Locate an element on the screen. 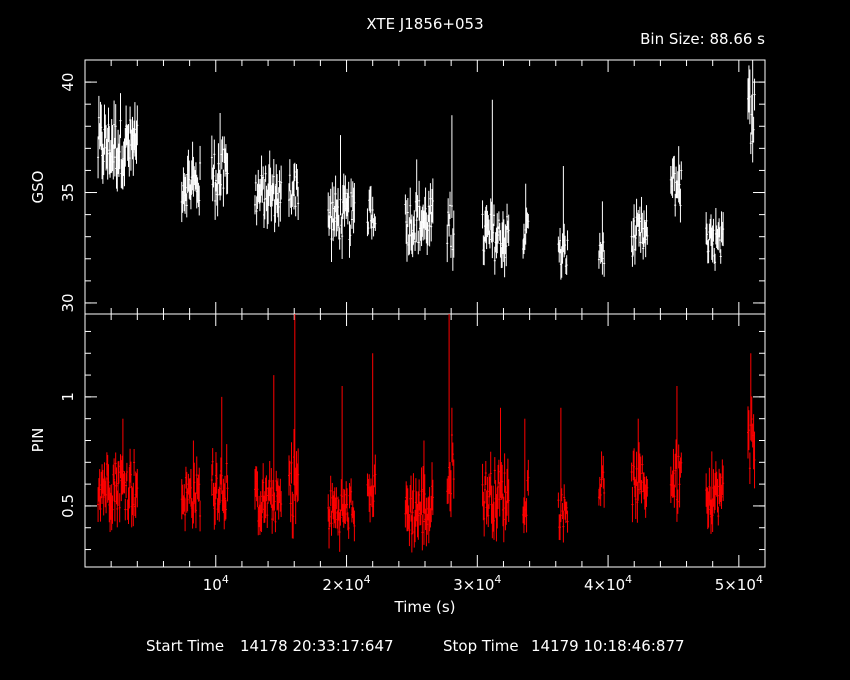 The height and width of the screenshot is (680, 850). gso-ytick-label: 35 is located at coordinates (68, 192).